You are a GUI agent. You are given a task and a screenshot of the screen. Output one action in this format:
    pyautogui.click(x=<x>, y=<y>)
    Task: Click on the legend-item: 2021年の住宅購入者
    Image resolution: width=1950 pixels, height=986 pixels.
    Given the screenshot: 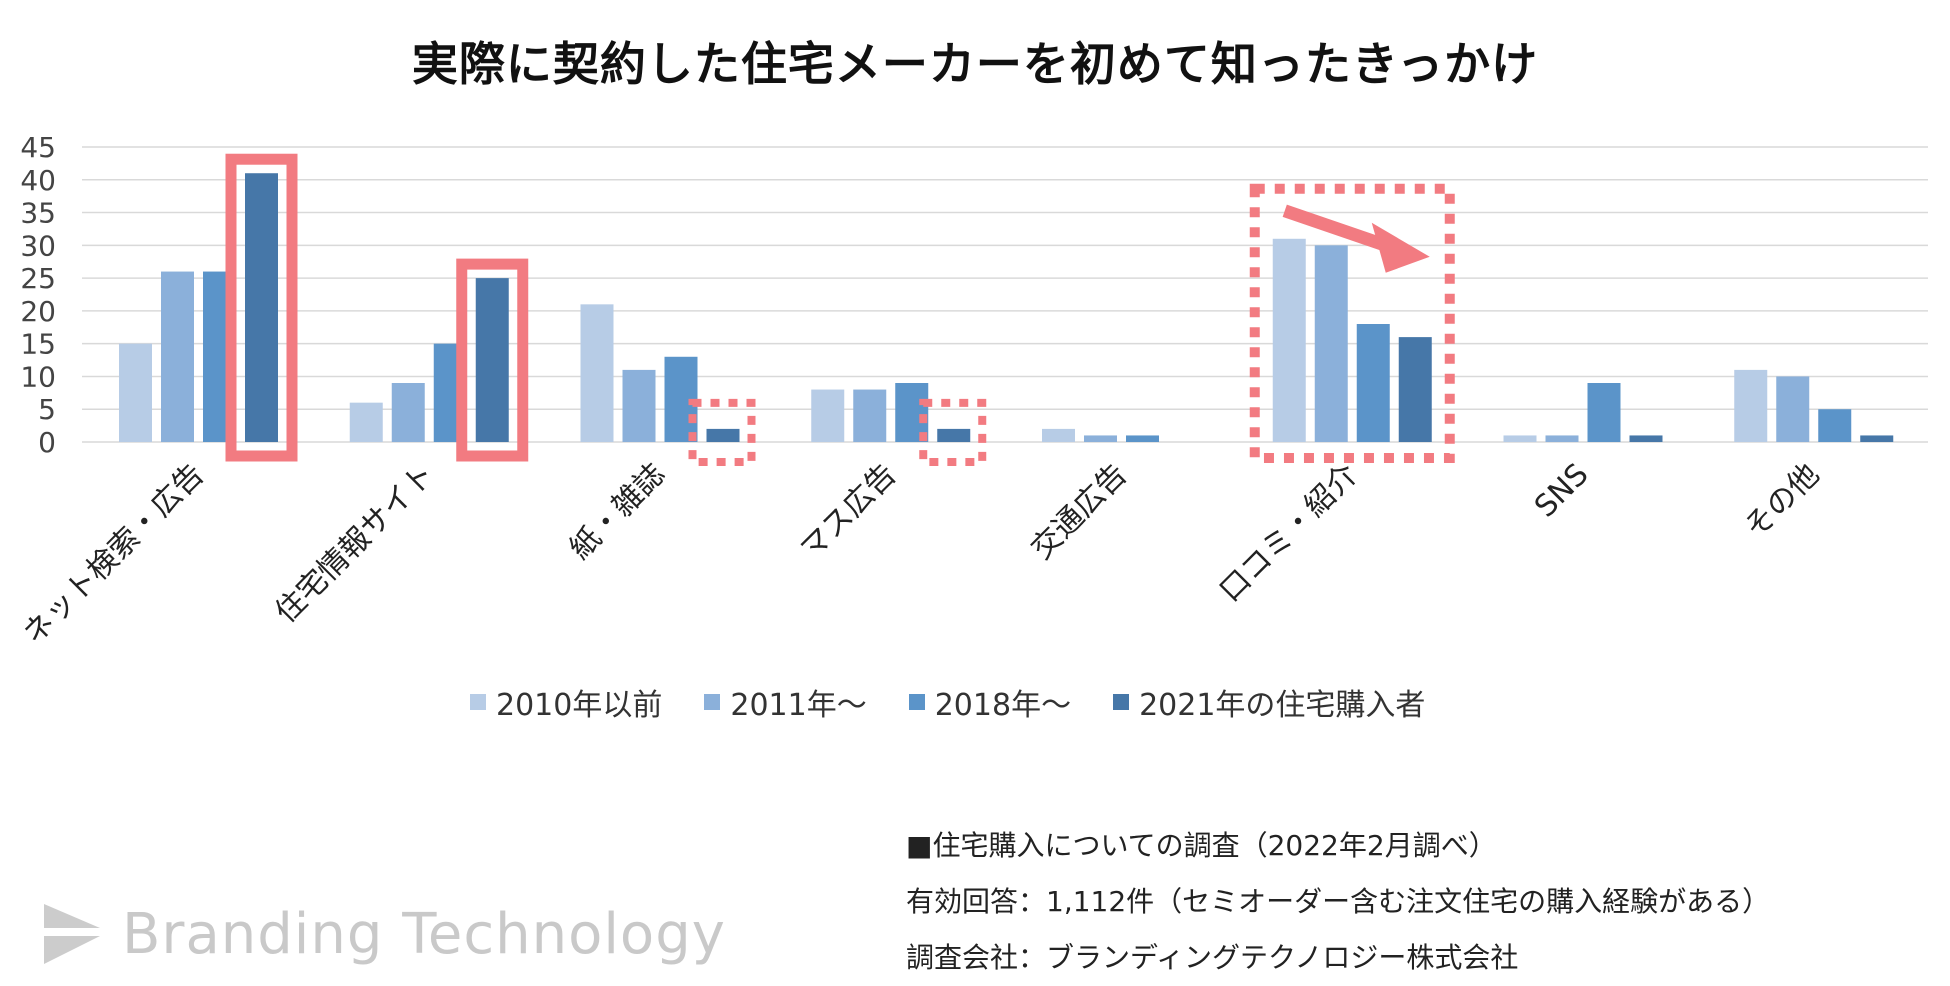 What is the action you would take?
    pyautogui.click(x=1269, y=702)
    